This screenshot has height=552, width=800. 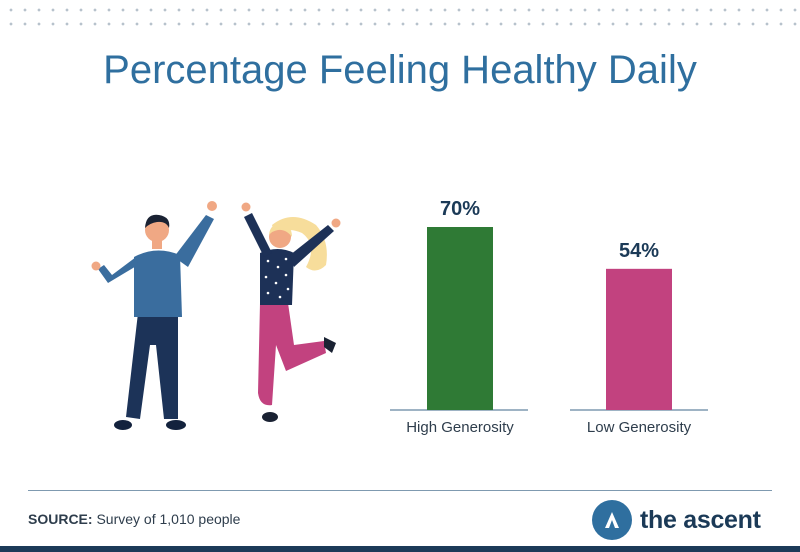 What do you see at coordinates (60, 519) in the screenshot?
I see `source-label: SOURCE:` at bounding box center [60, 519].